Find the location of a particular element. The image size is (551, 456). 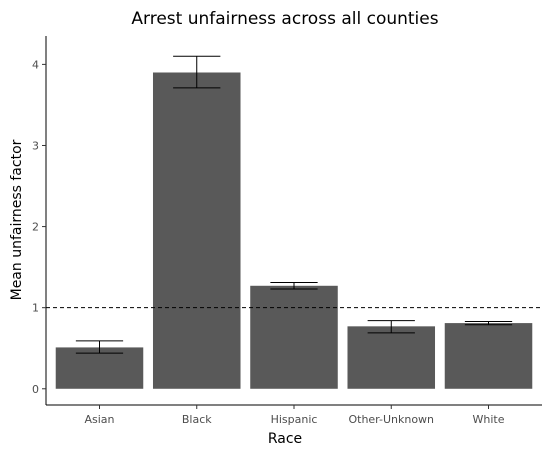

bar-other-unknown is located at coordinates (391, 357).